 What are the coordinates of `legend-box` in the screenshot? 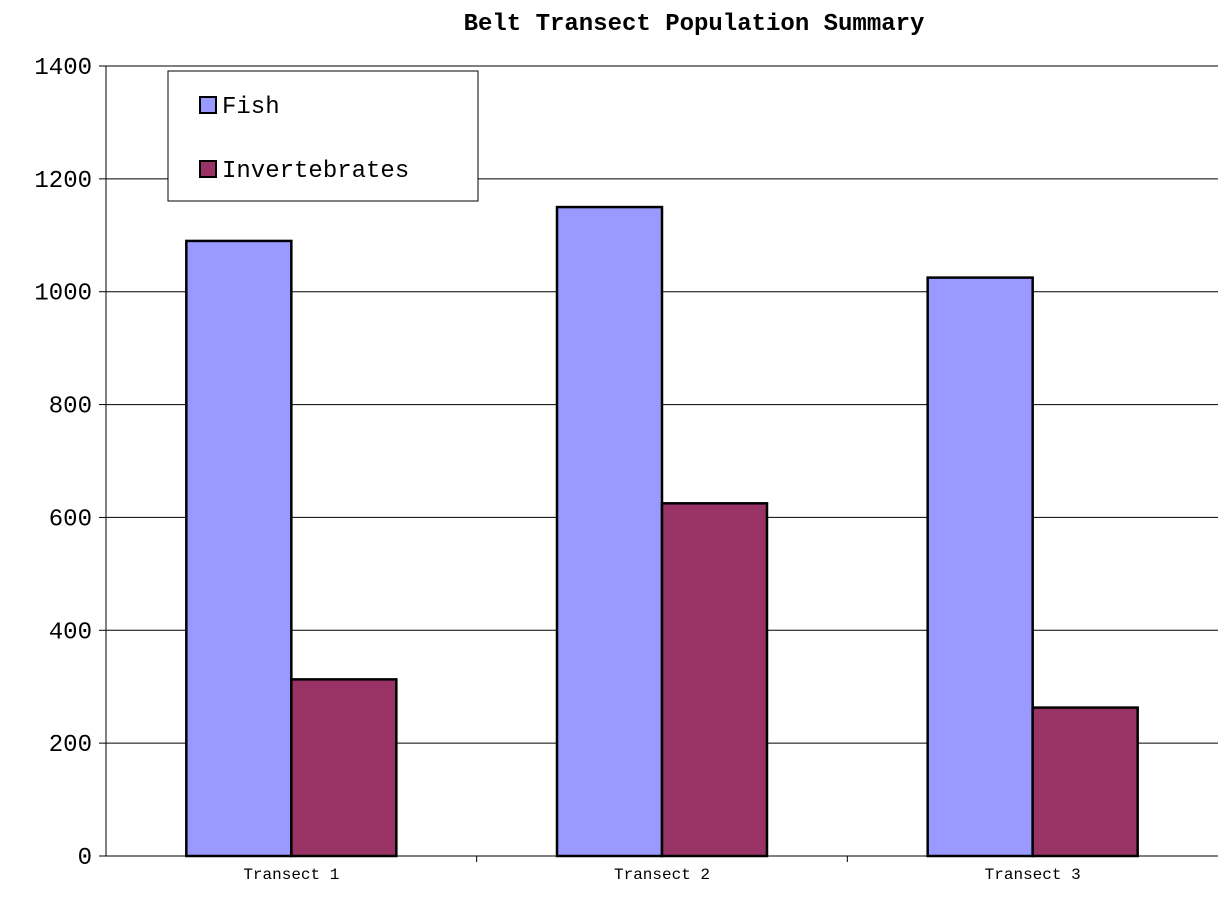 It's located at (323, 136).